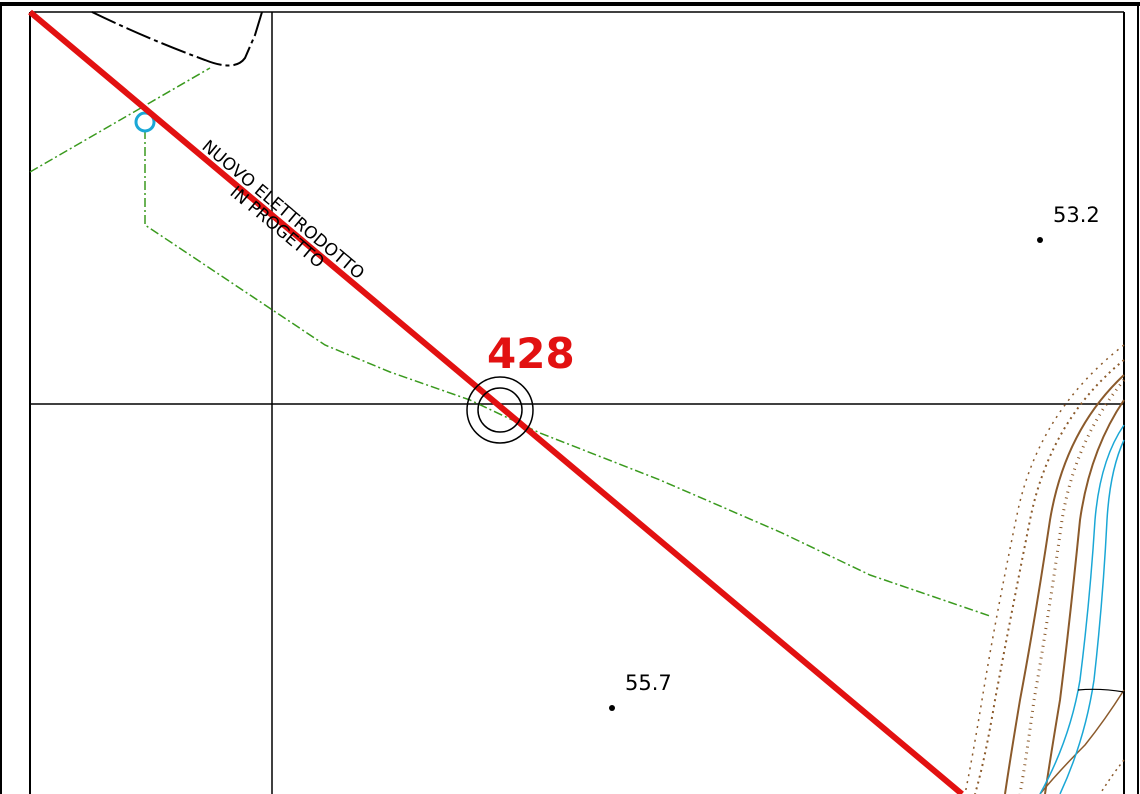 This screenshot has height=794, width=1140. I want to click on river-bank-contours, so click(1045, 569).